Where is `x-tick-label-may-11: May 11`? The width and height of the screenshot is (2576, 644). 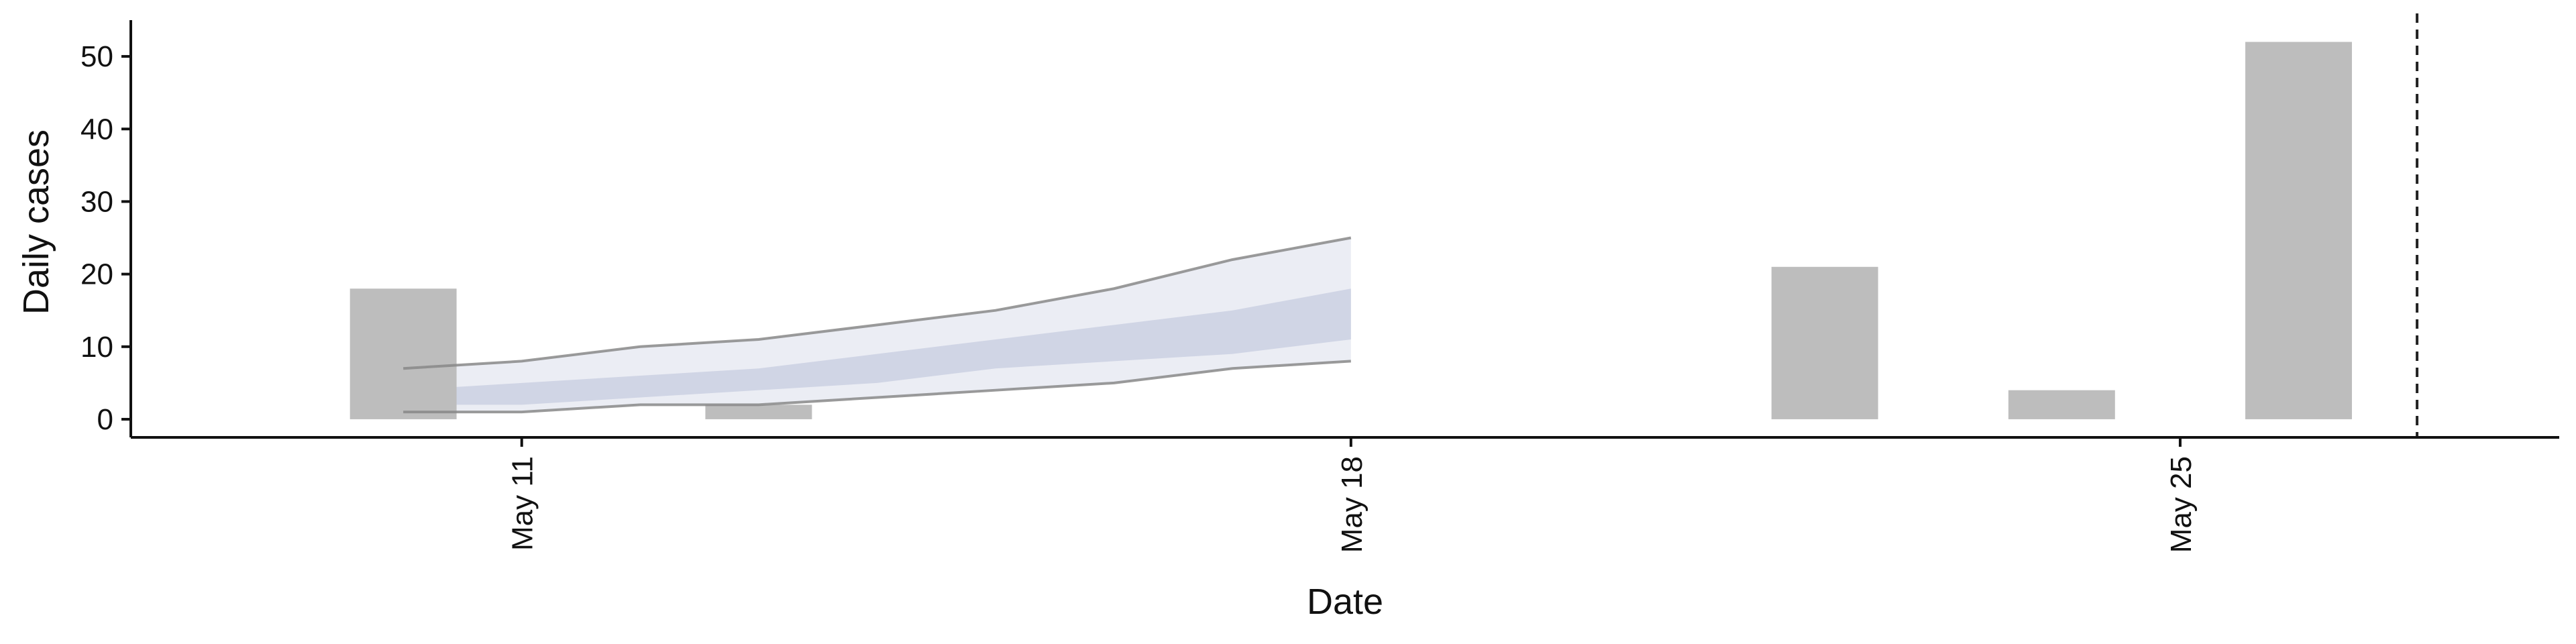
x-tick-label-may-11: May 11 is located at coordinates (522, 503).